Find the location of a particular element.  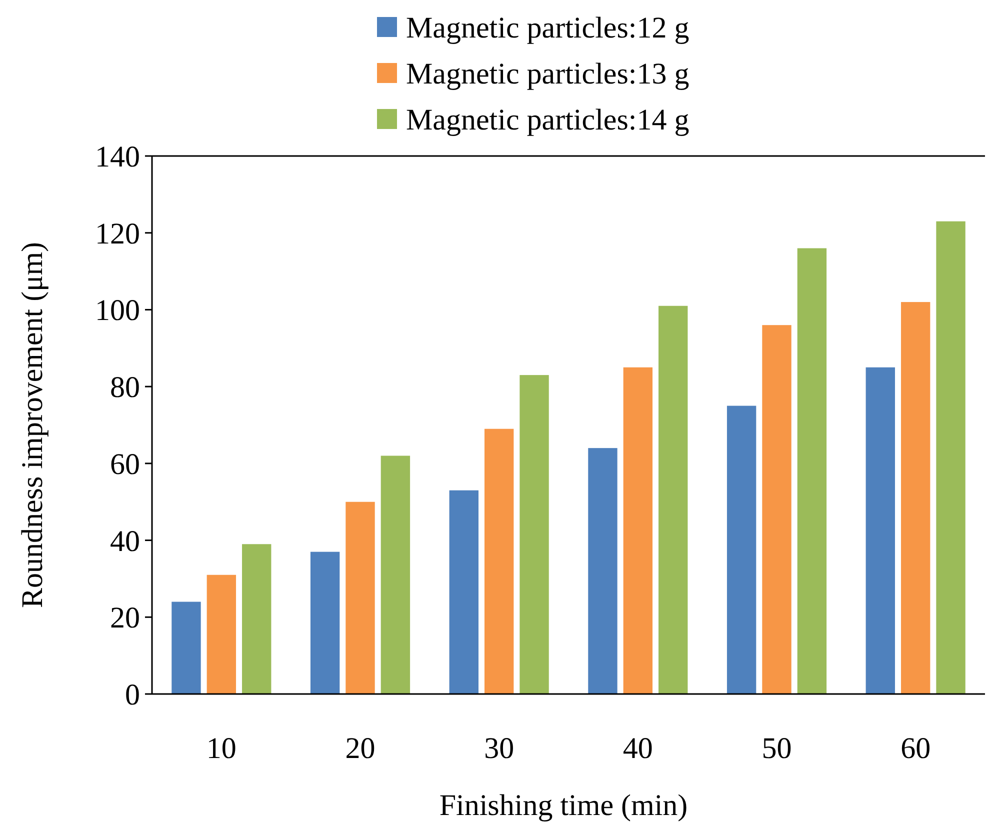

y-tick-label: 60 is located at coordinates (125, 464).